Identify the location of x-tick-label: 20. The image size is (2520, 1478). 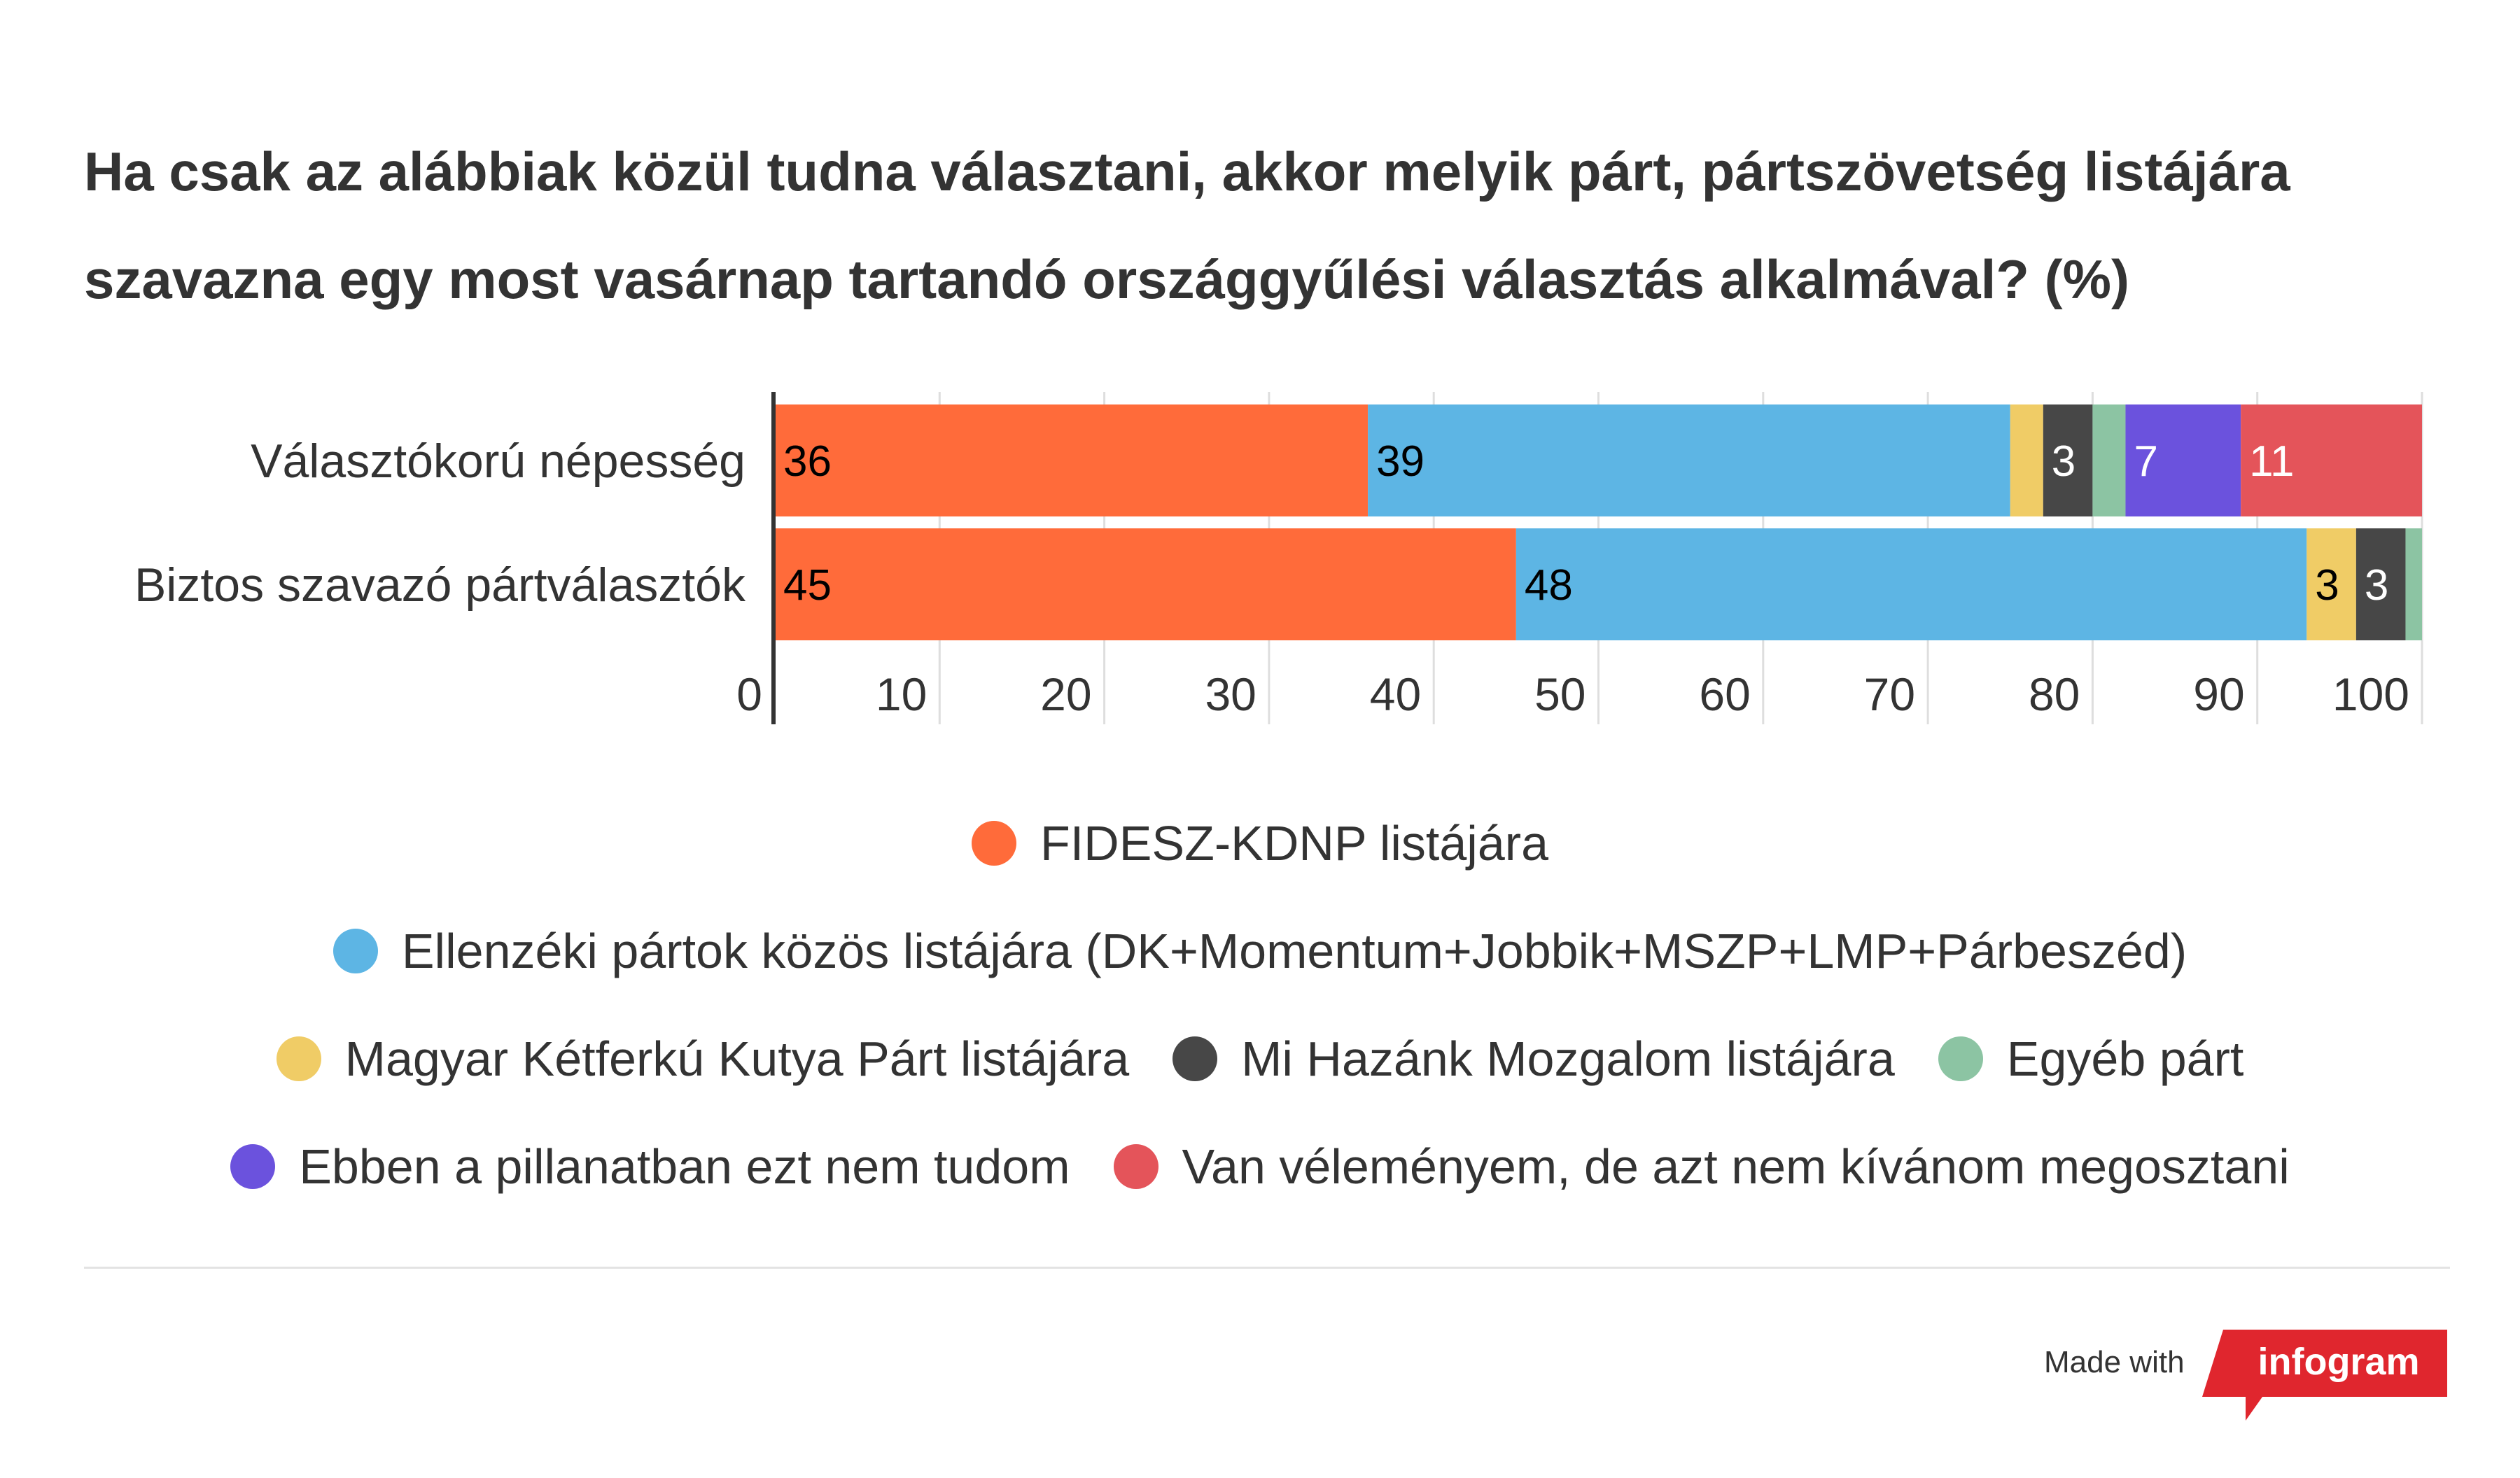
(1065, 694).